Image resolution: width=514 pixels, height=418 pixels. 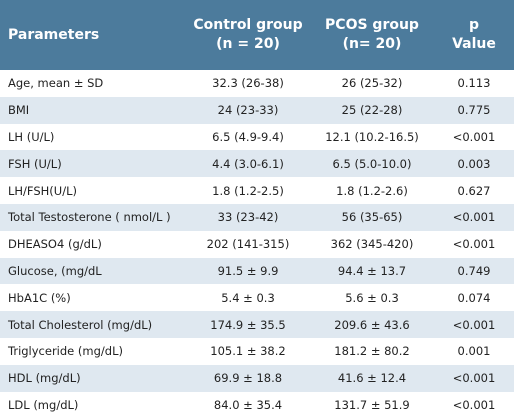 What do you see at coordinates (372, 35) in the screenshot?
I see `header-pcos-group: PCOS group (n= 20)` at bounding box center [372, 35].